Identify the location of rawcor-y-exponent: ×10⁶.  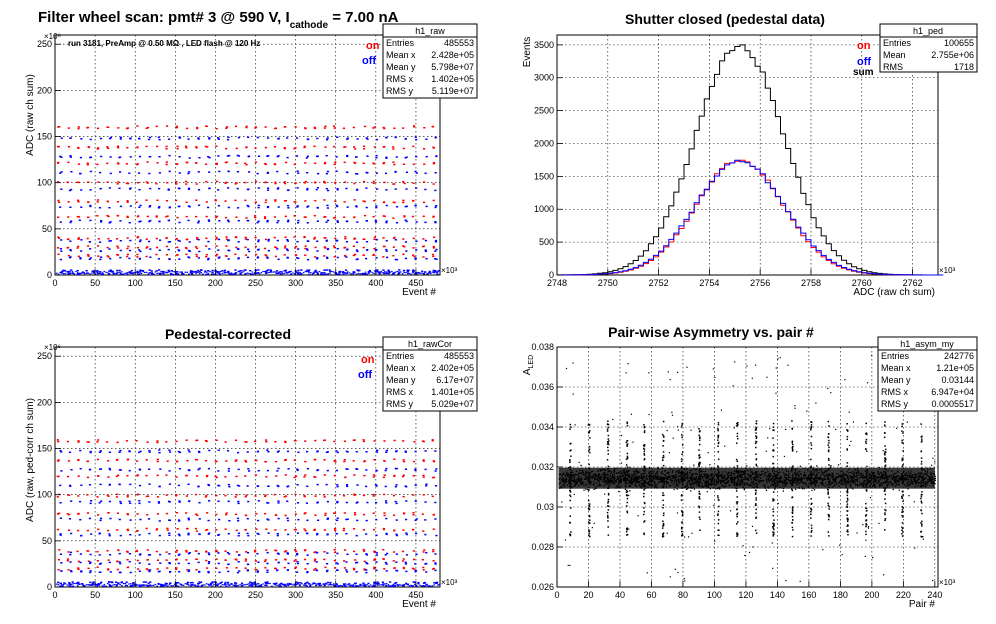
(52, 347).